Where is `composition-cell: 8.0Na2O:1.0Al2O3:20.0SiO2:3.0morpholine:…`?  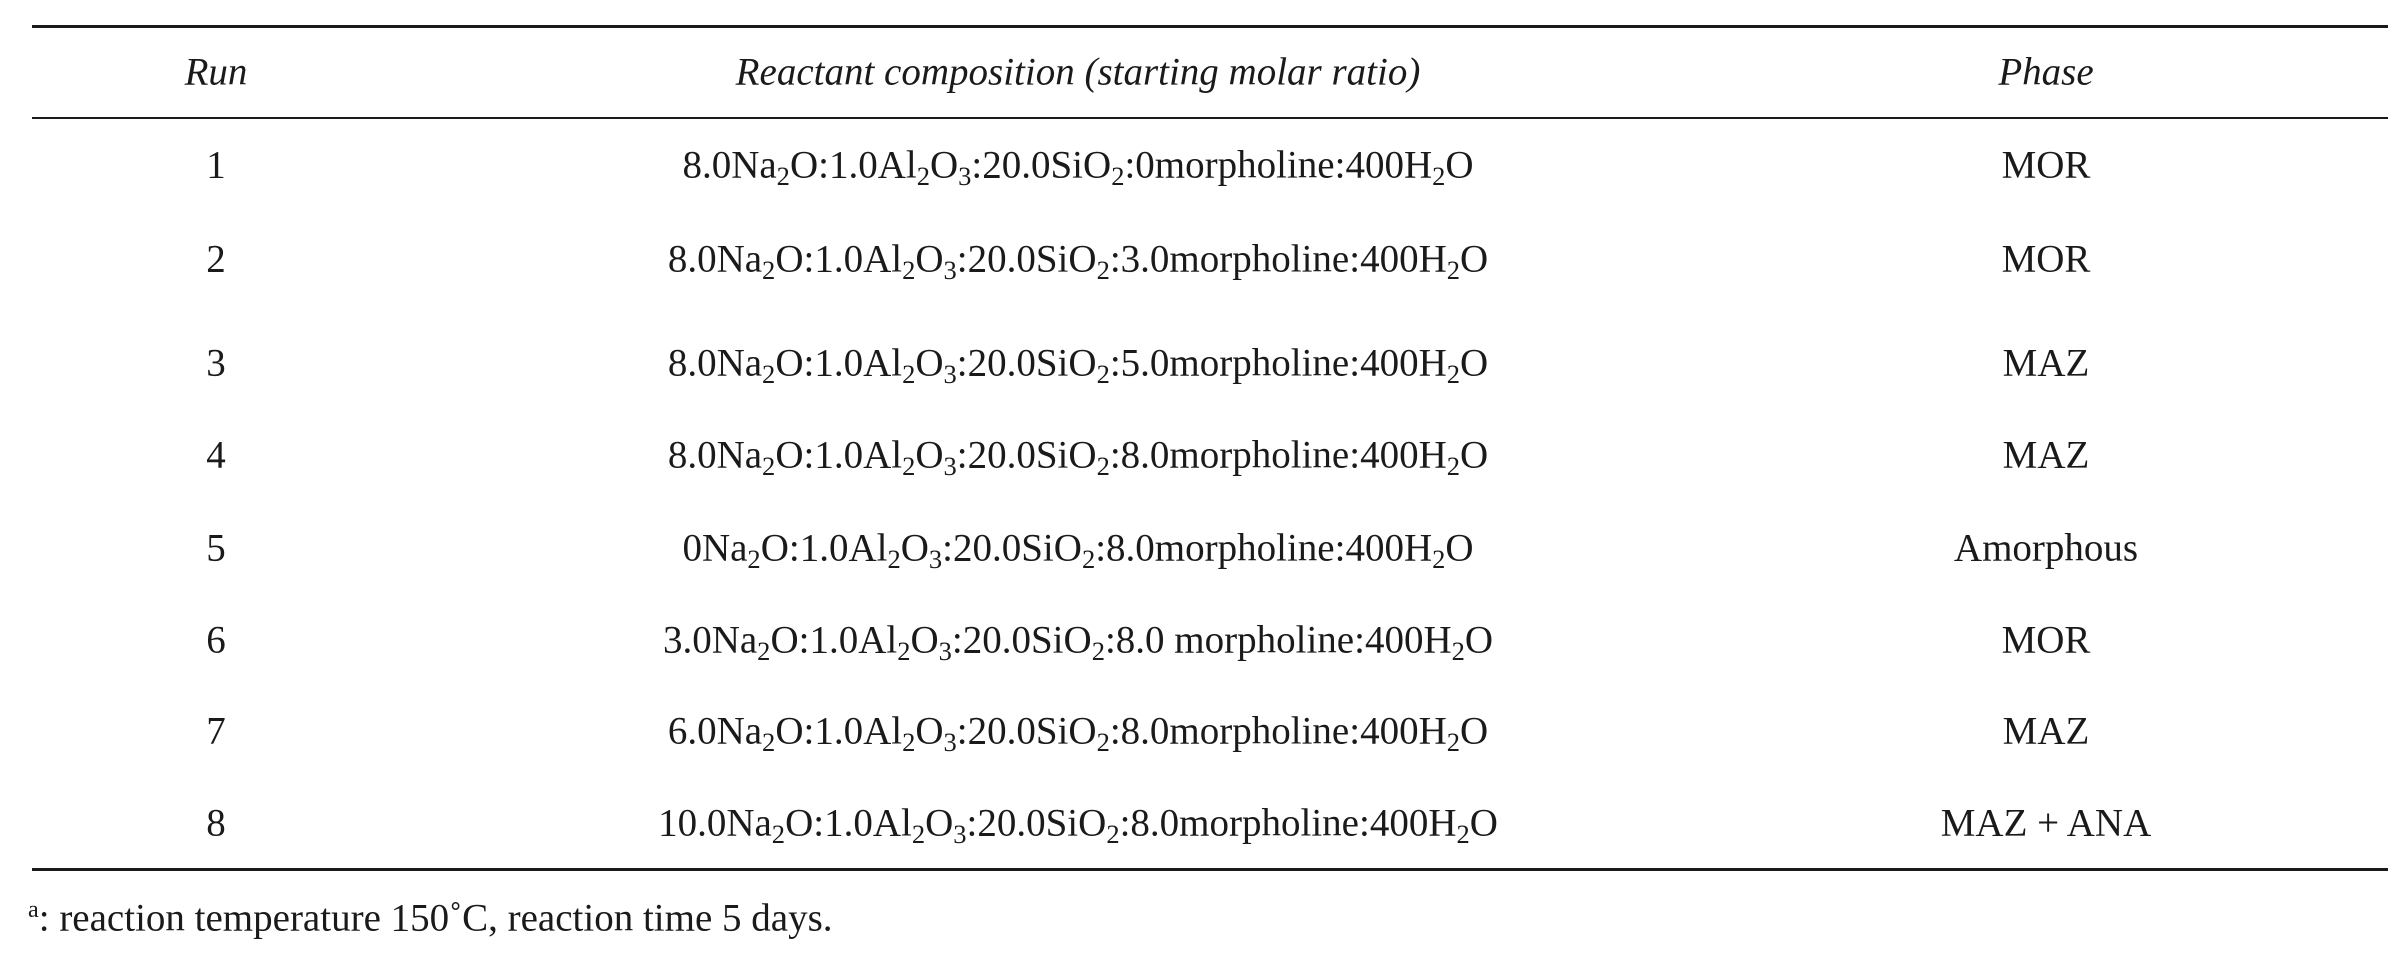 composition-cell: 8.0Na2O:1.0Al2O3:20.0SiO2:3.0morpholine:… is located at coordinates (1078, 260).